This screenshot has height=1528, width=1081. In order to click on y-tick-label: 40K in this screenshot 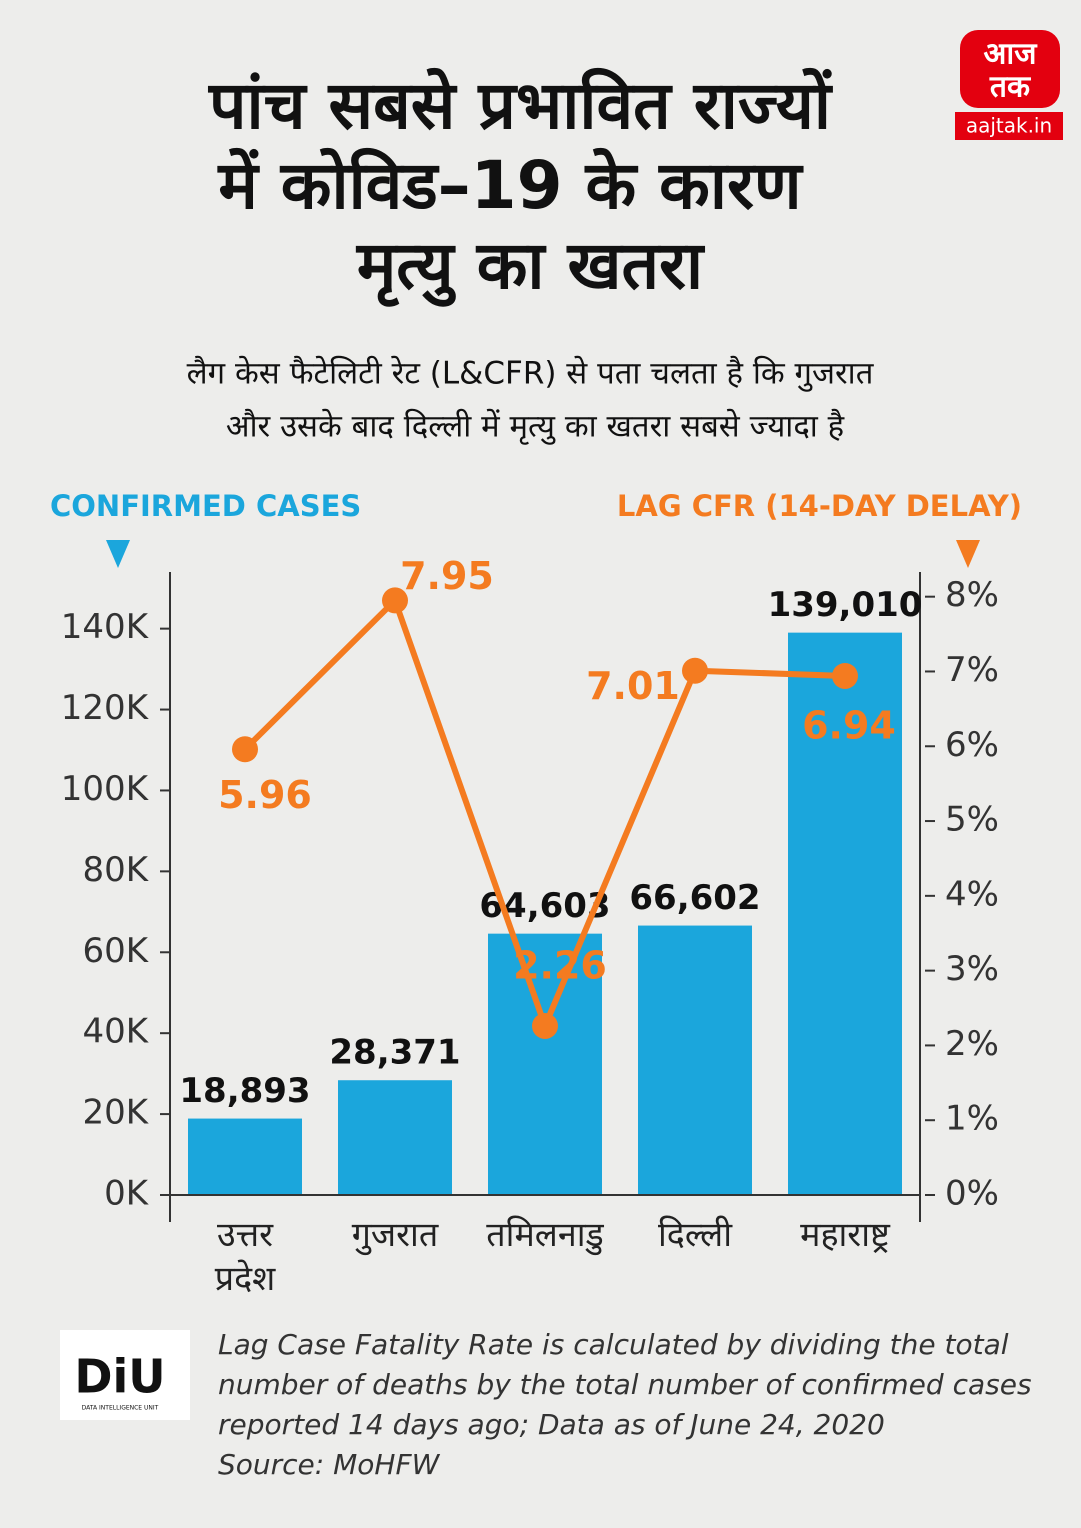, I will do `click(115, 1032)`.